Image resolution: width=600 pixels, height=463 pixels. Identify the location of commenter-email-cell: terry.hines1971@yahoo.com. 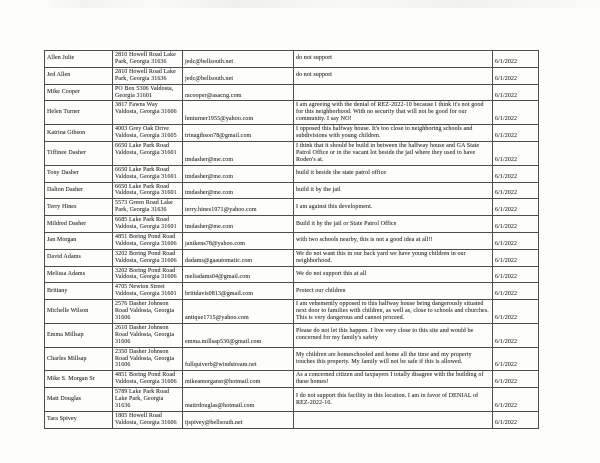
(238, 207).